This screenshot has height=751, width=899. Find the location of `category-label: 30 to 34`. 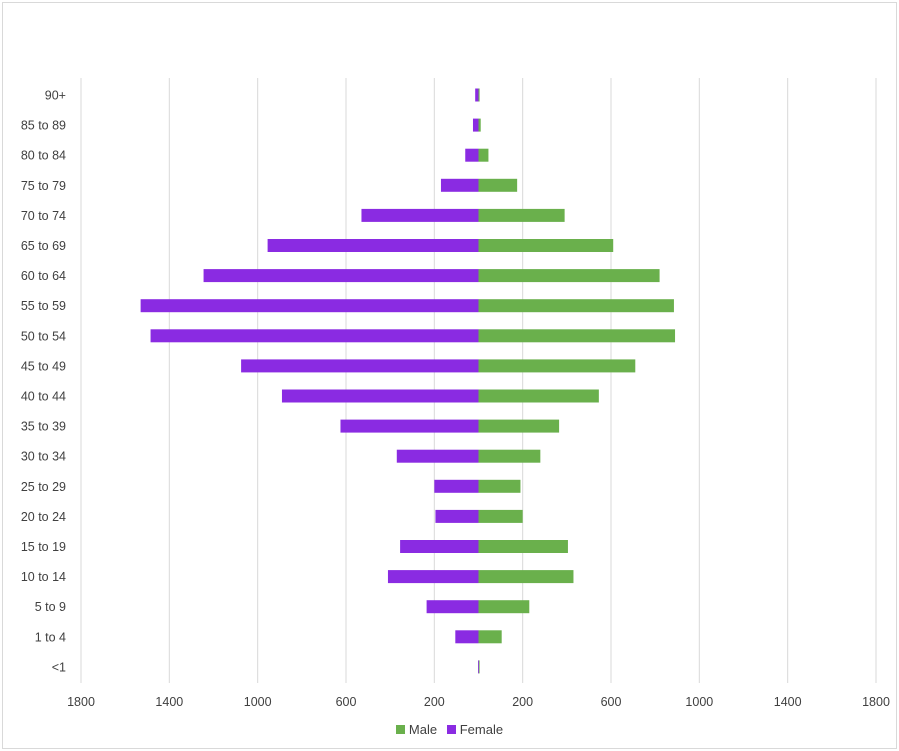

category-label: 30 to 34 is located at coordinates (43, 457).